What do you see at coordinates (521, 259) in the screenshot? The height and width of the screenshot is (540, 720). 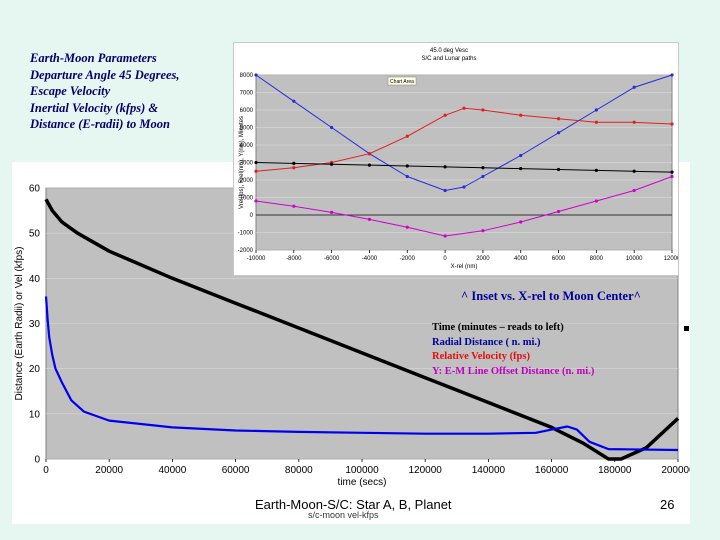 I see `inset-x-tick-label: 4000` at bounding box center [521, 259].